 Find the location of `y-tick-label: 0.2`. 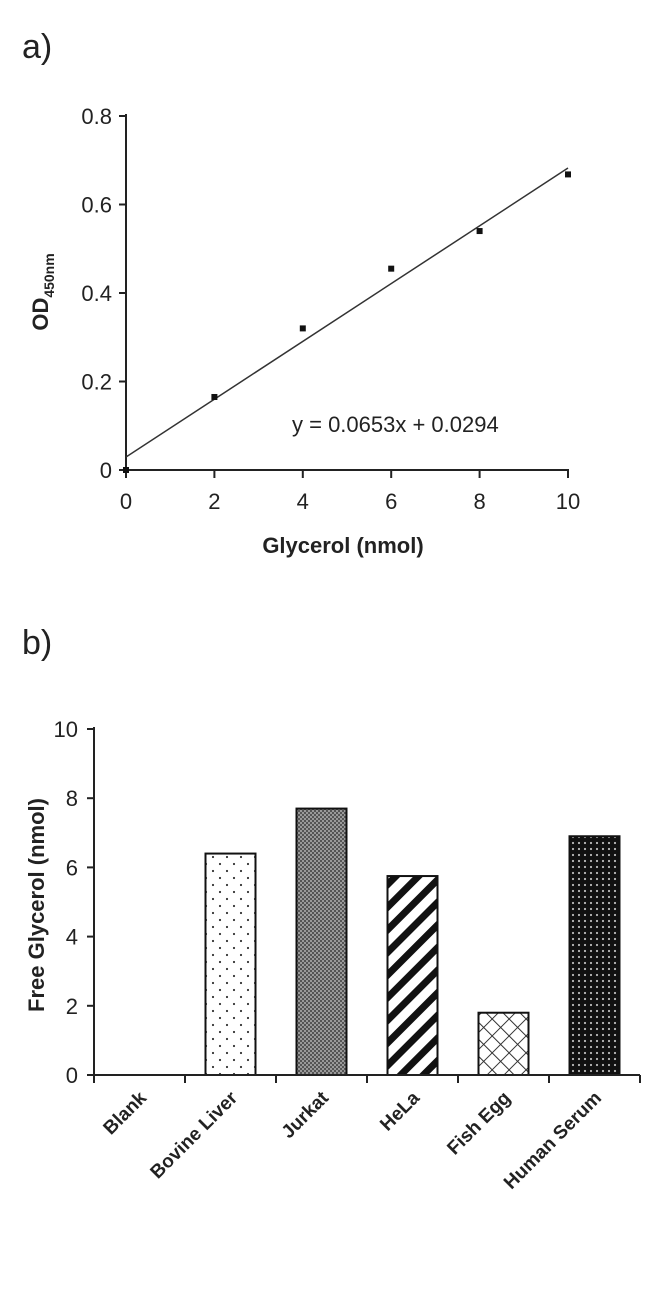

y-tick-label: 0.2 is located at coordinates (96, 382).